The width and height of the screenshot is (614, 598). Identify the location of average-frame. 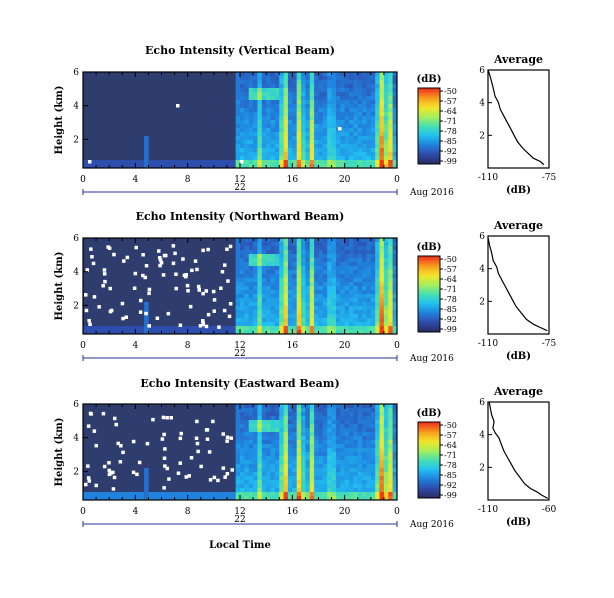
(518, 119).